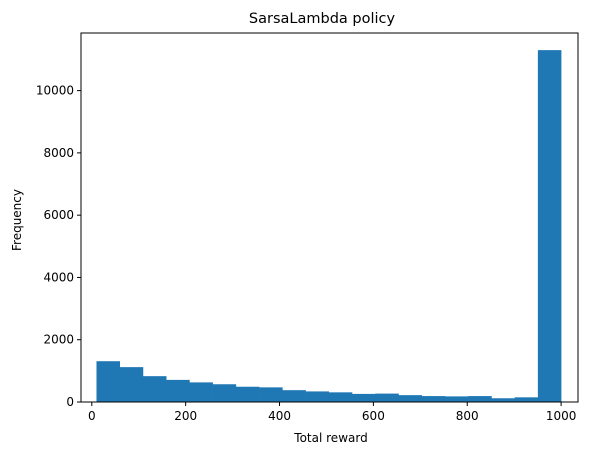 The width and height of the screenshot is (589, 455). I want to click on y-tick-label: 10000, so click(55, 91).